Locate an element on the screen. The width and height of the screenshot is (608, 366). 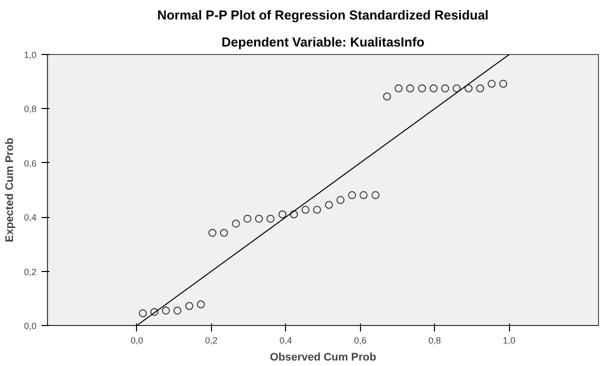
y-tick-label: 0,2 is located at coordinates (30, 271).